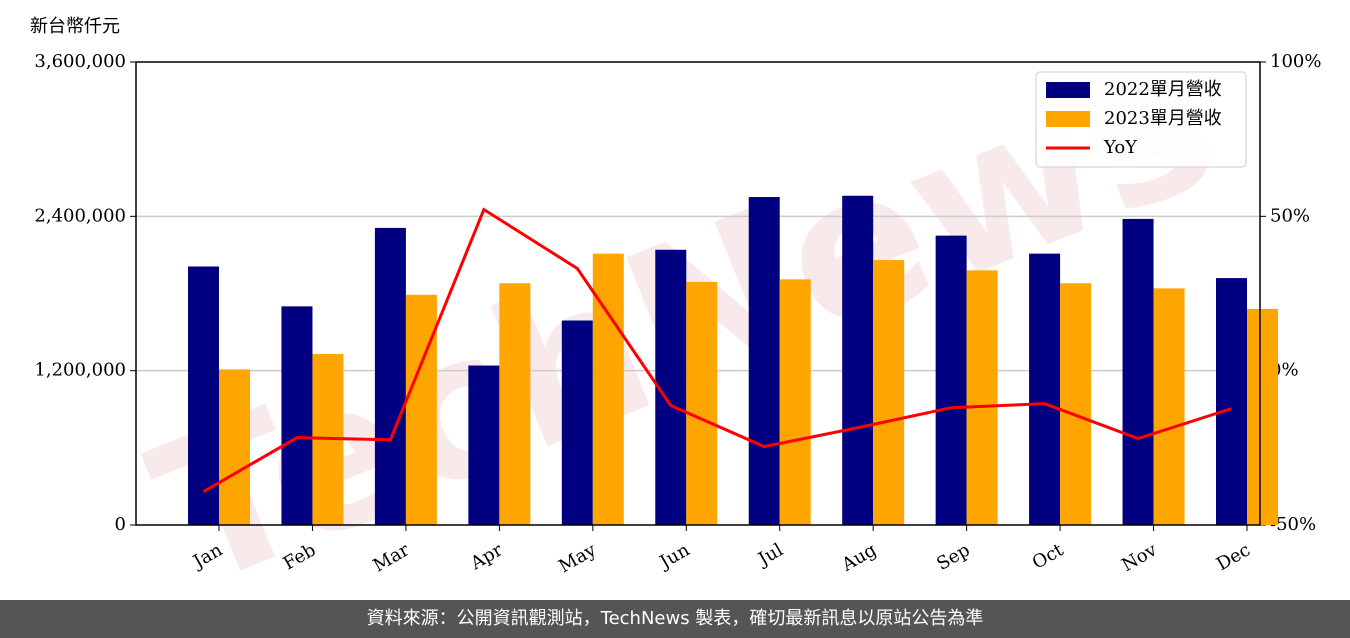  Describe the element at coordinates (80, 61) in the screenshot. I see `y-tick-label: 3,600,000` at that location.